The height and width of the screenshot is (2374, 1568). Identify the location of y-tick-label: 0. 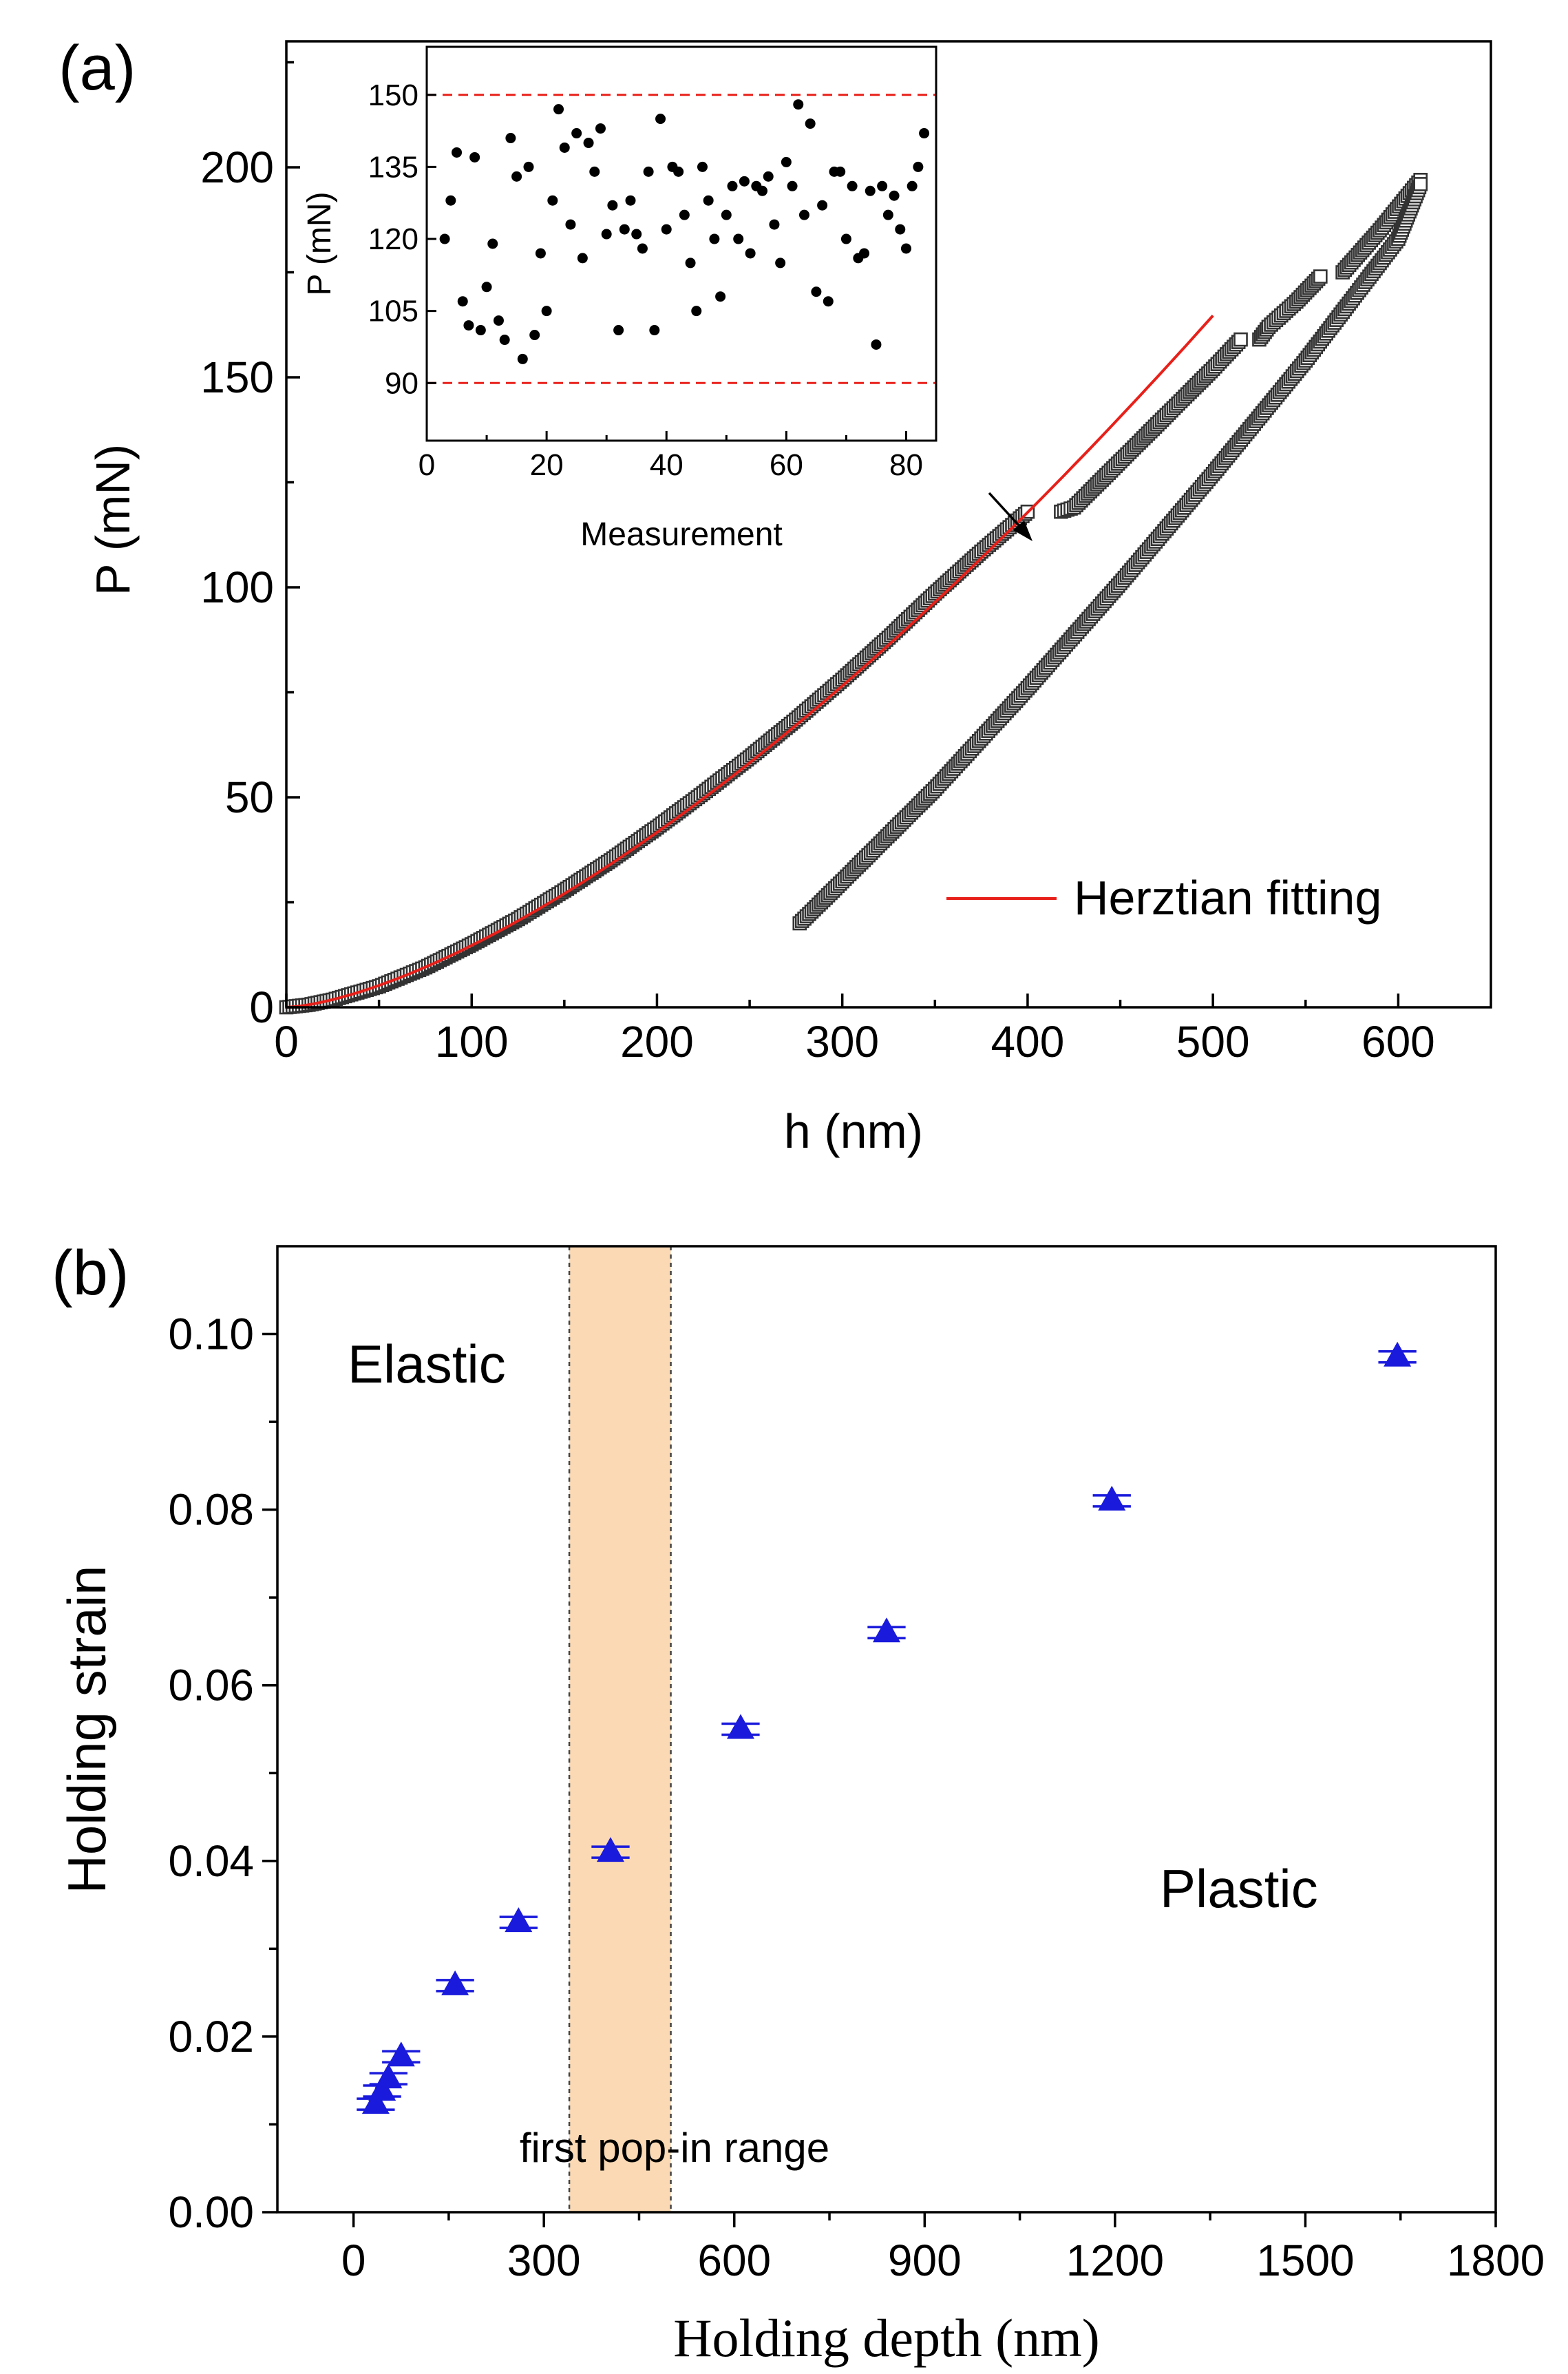
(261, 1007).